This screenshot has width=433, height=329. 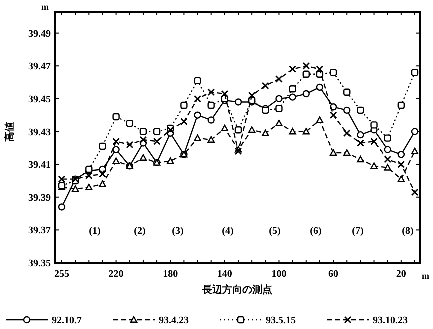 What do you see at coordinates (39, 34) in the screenshot?
I see `y-tick-label: 39.49` at bounding box center [39, 34].